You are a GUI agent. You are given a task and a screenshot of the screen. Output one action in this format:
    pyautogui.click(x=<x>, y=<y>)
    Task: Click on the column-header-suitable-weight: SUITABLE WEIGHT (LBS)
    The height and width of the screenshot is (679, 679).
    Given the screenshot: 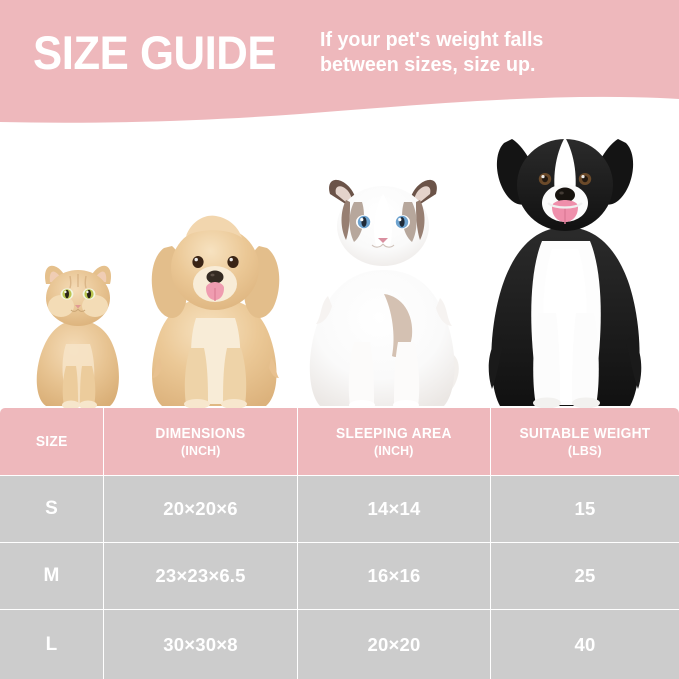 What is the action you would take?
    pyautogui.click(x=584, y=441)
    